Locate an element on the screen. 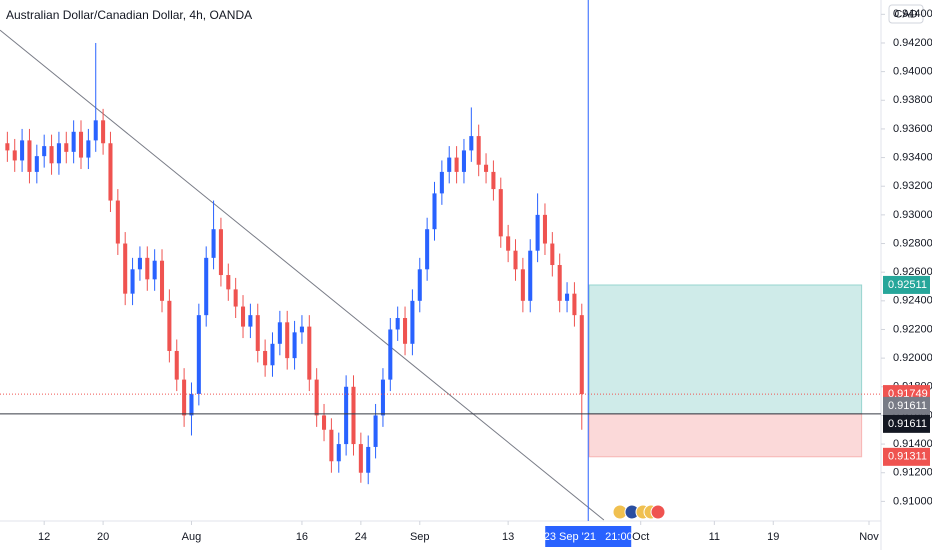 The image size is (932, 550). currency-label: CAD is located at coordinates (905, 14).